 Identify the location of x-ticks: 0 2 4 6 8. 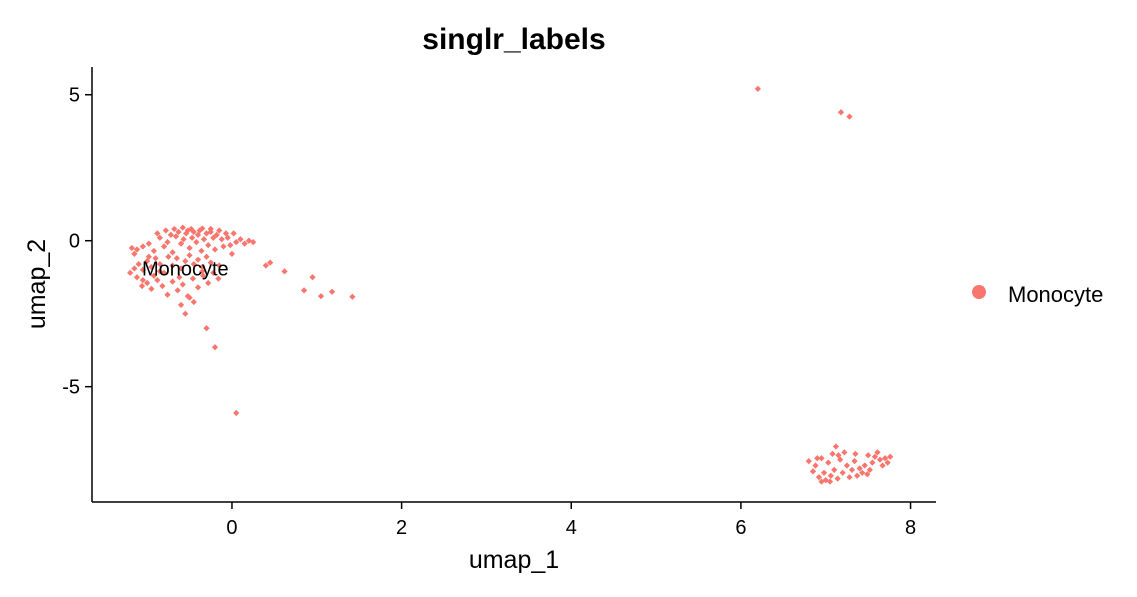
(571, 520).